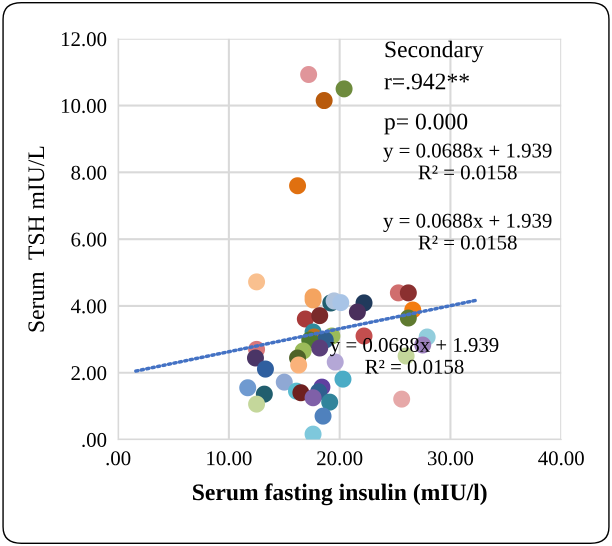 This screenshot has height=546, width=612. I want to click on x-tick-label: .00, so click(118, 458).